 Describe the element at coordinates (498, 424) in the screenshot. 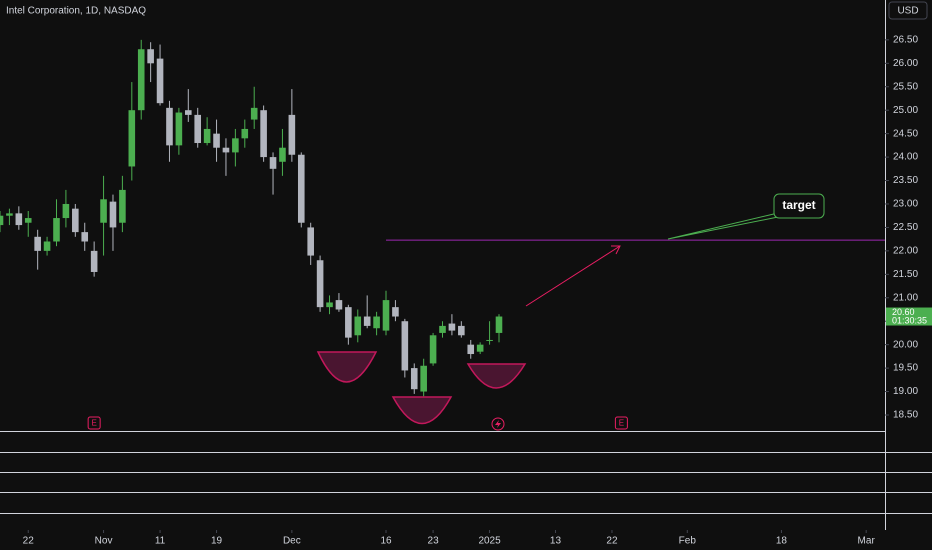

I see `dividend-marker` at that location.